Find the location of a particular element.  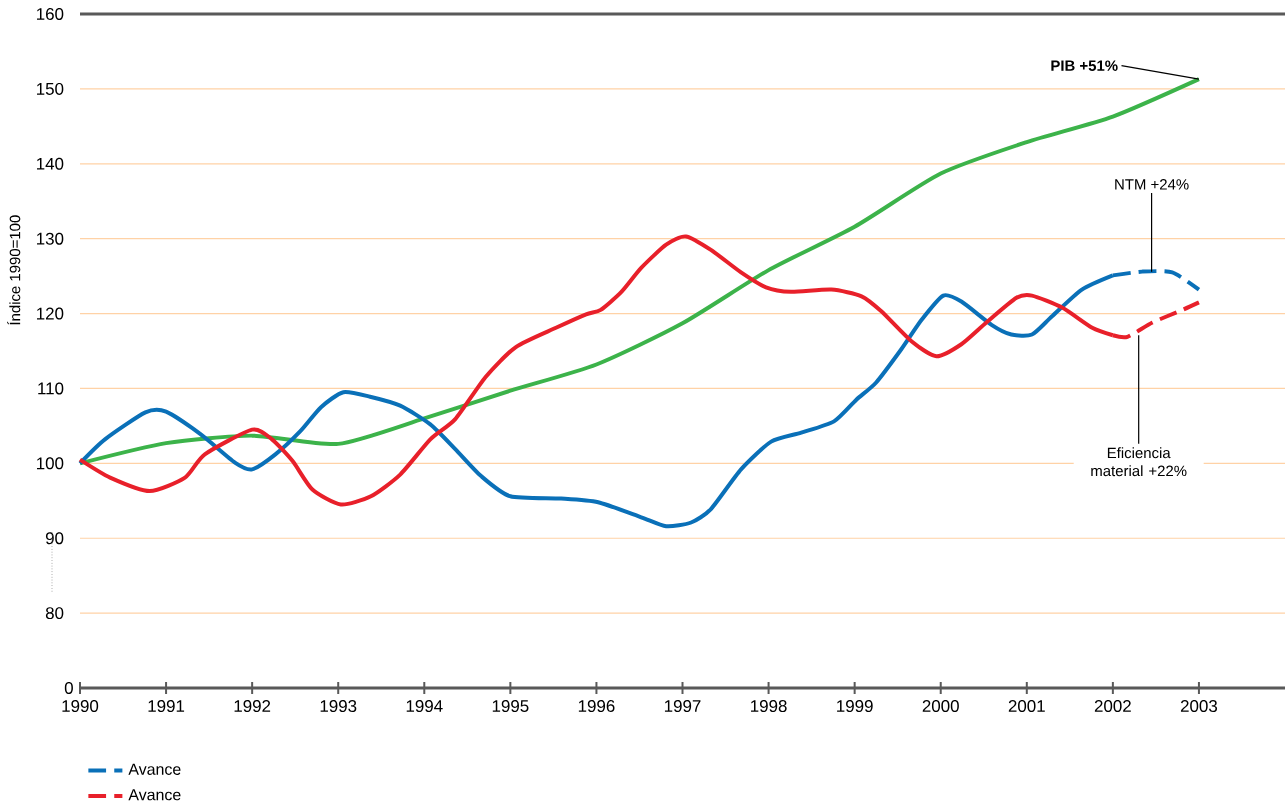

y-tick-label: 120 is located at coordinates (50, 313).